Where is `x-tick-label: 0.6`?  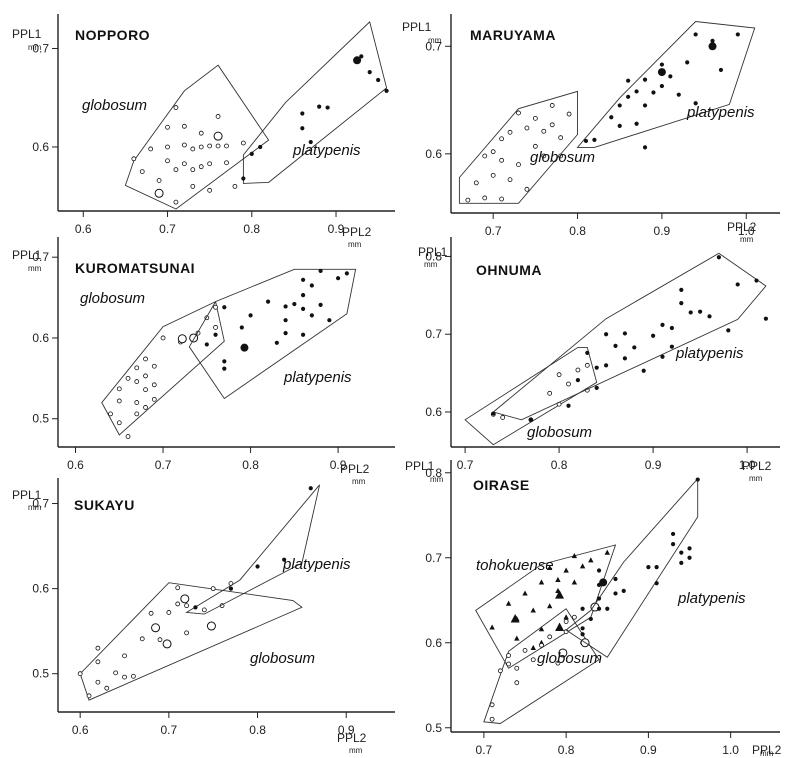
x-tick-label: 0.6 is located at coordinates (80, 730).